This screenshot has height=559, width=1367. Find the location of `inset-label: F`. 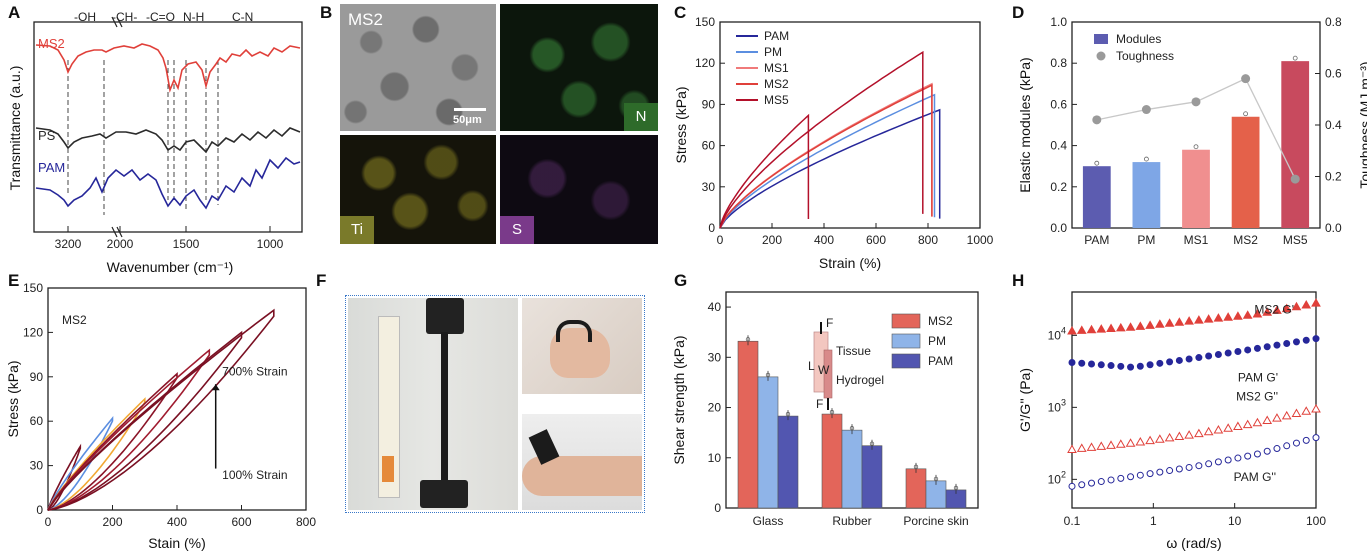

inset-label: F is located at coordinates (819, 404).